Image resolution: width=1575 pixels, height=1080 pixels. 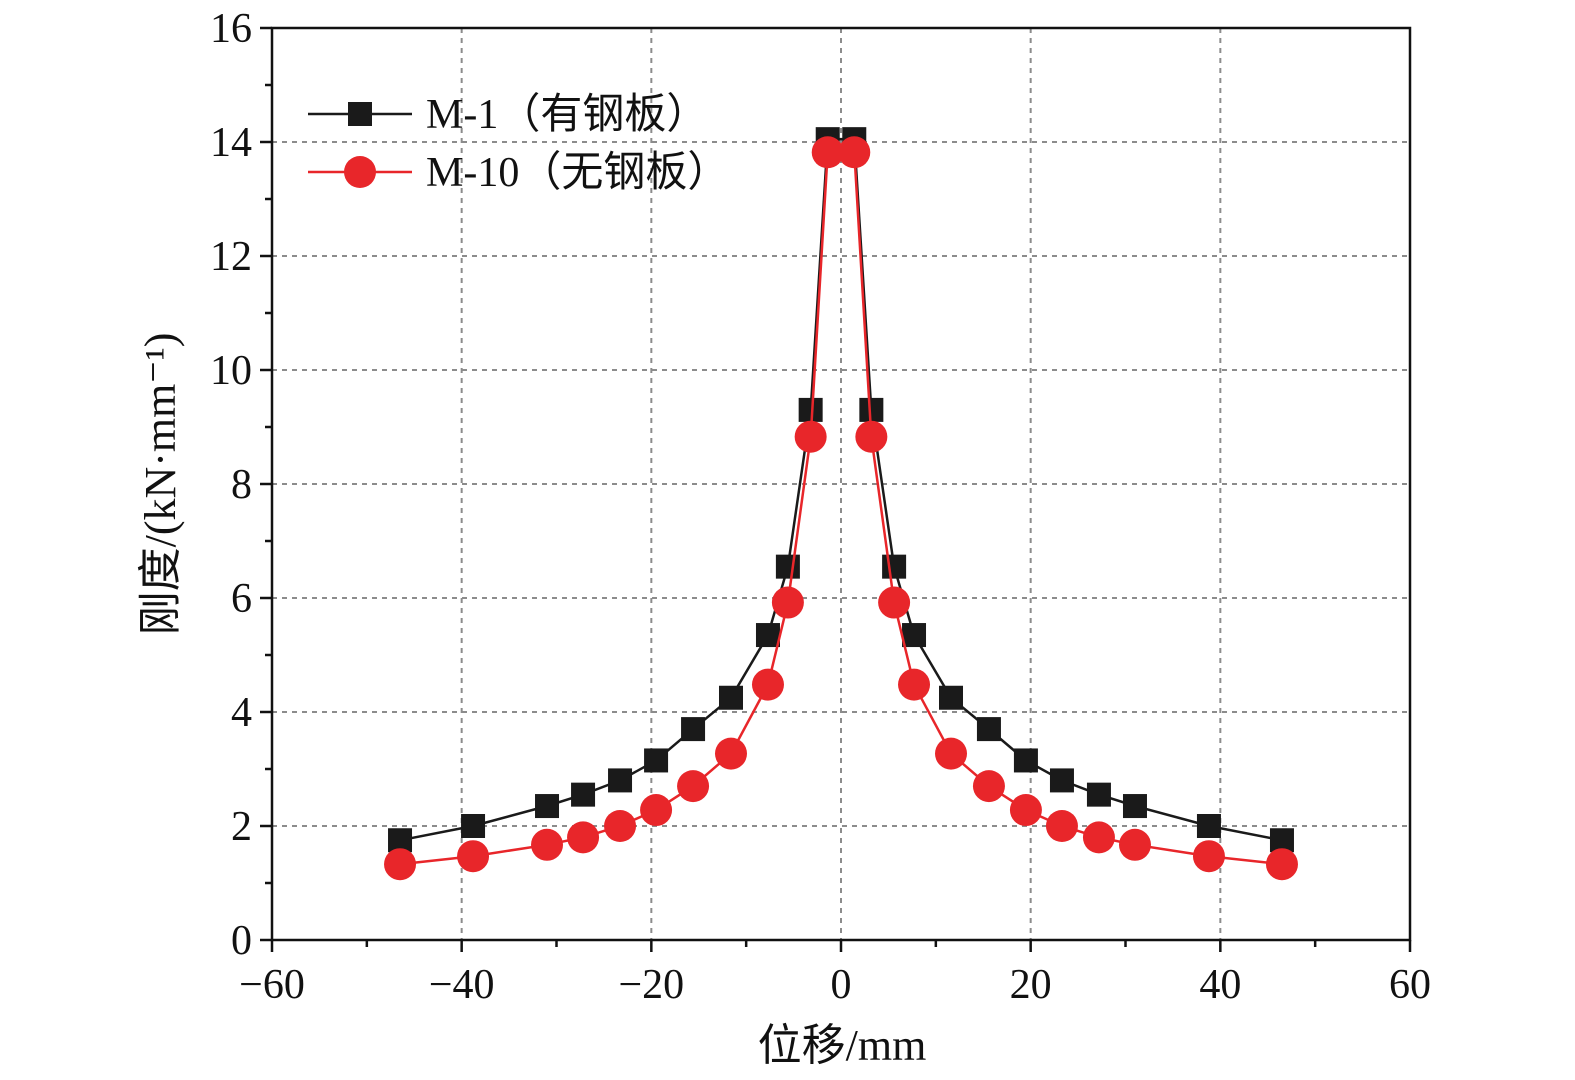 What do you see at coordinates (360, 114) in the screenshot?
I see `legend-marker-square` at bounding box center [360, 114].